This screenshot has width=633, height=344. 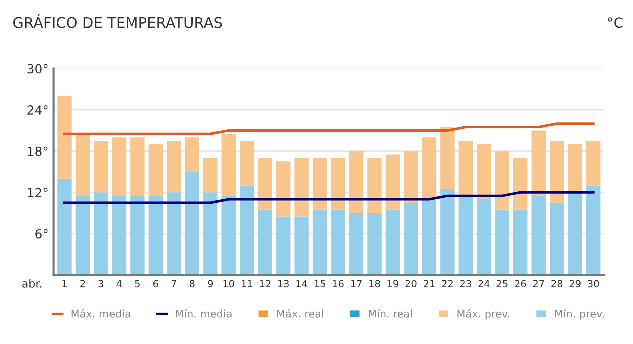 I want to click on x-tick-label: 12, so click(x=265, y=284).